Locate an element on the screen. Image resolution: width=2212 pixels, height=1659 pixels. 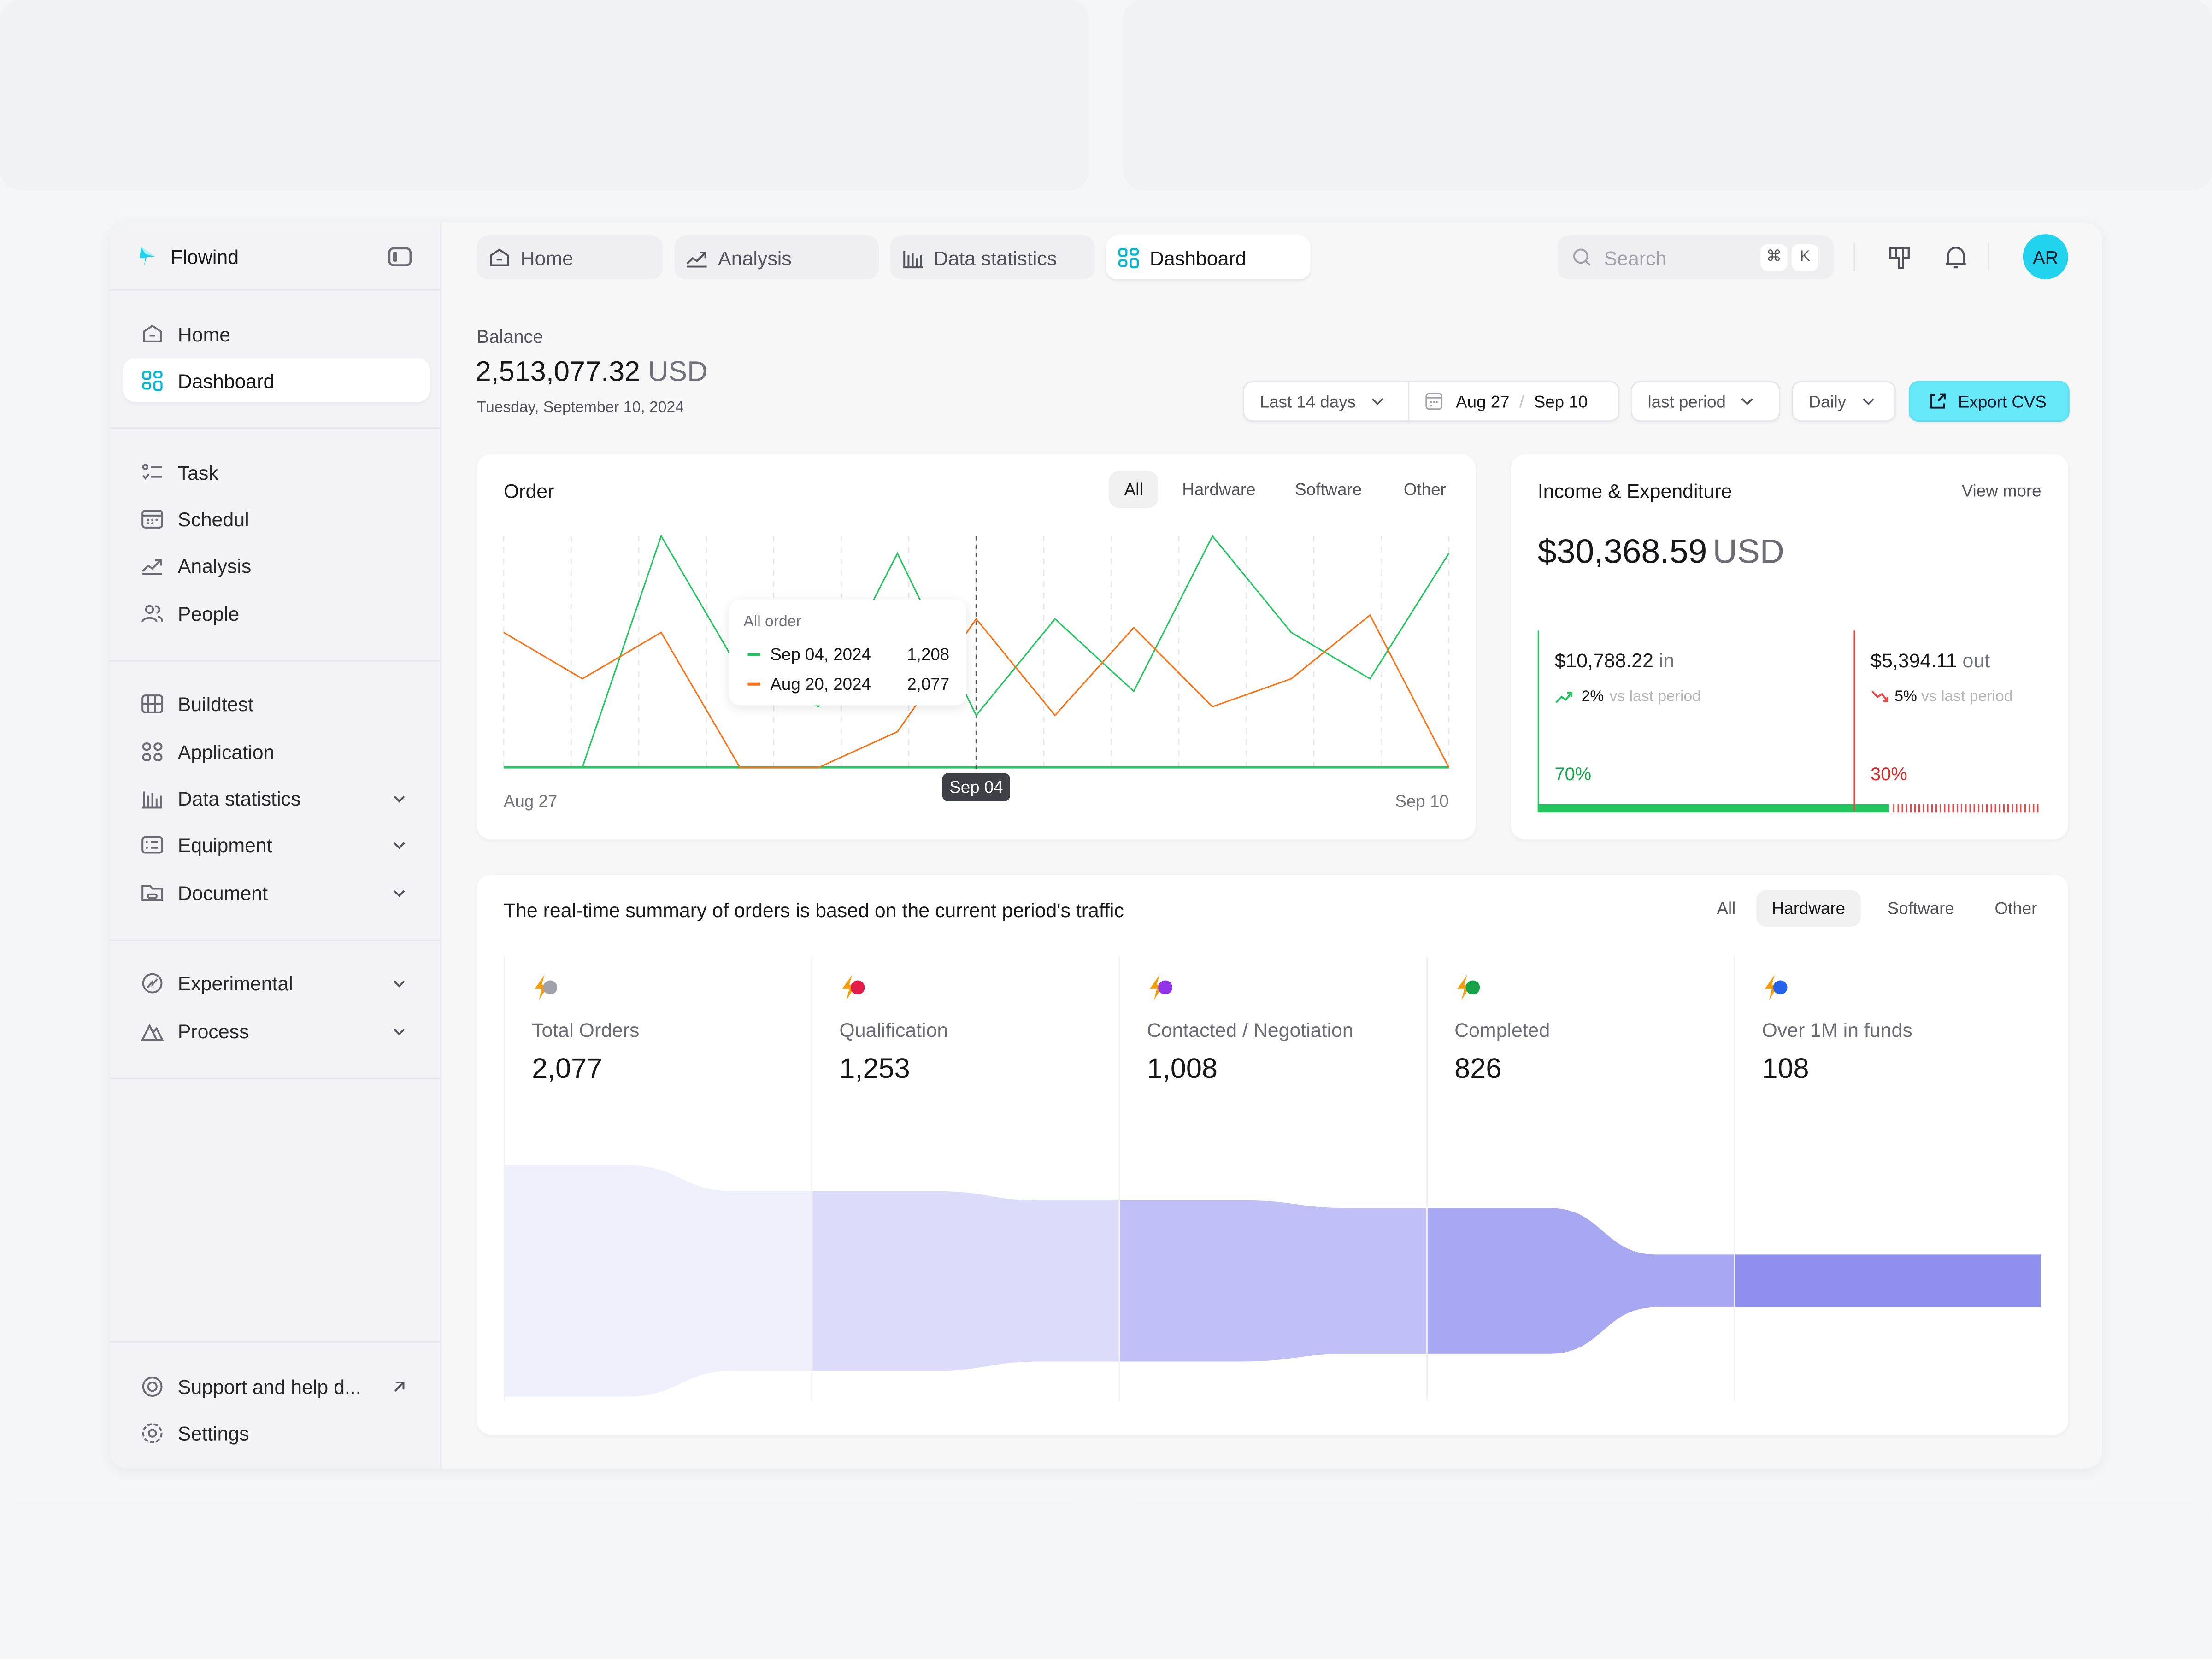
sidebar-item-label: Settings is located at coordinates (213, 1432).